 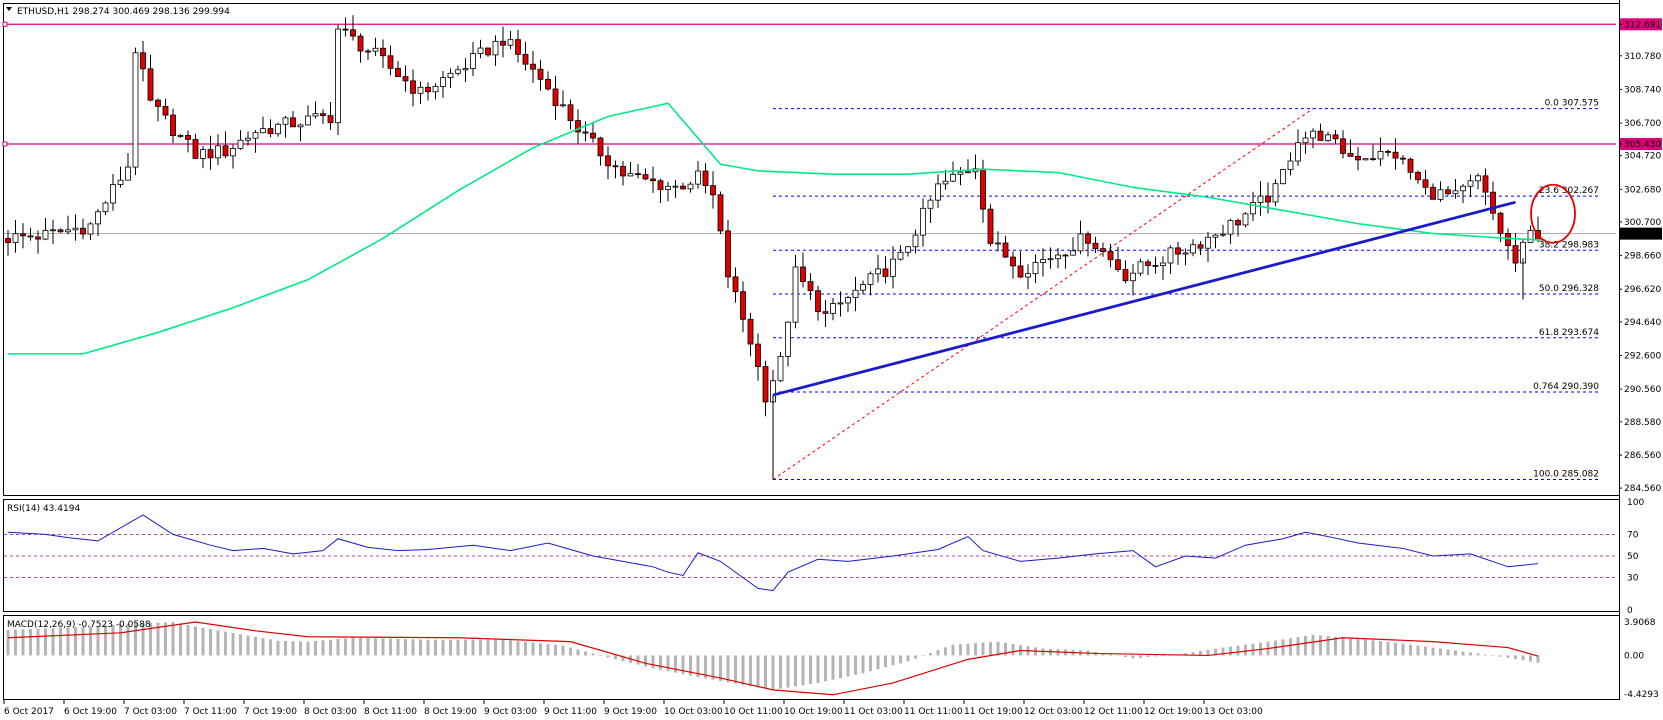 I want to click on y-tick-label: 292.600, so click(x=1642, y=357).